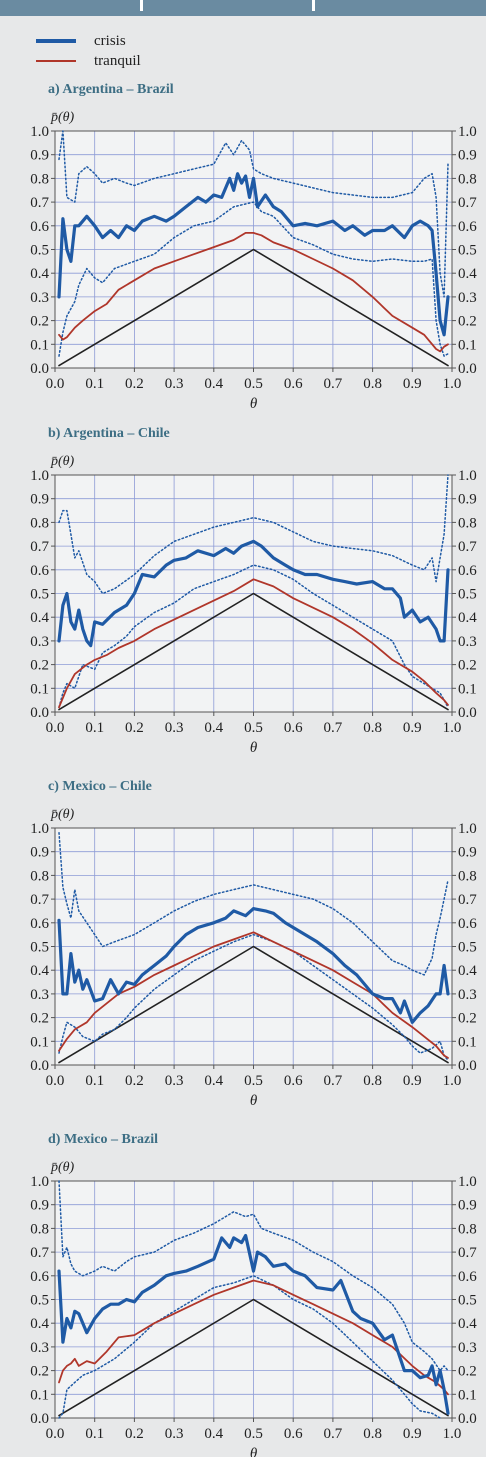 Image resolution: width=486 pixels, height=1457 pixels. I want to click on legend-label-crisis: crisis, so click(110, 40).